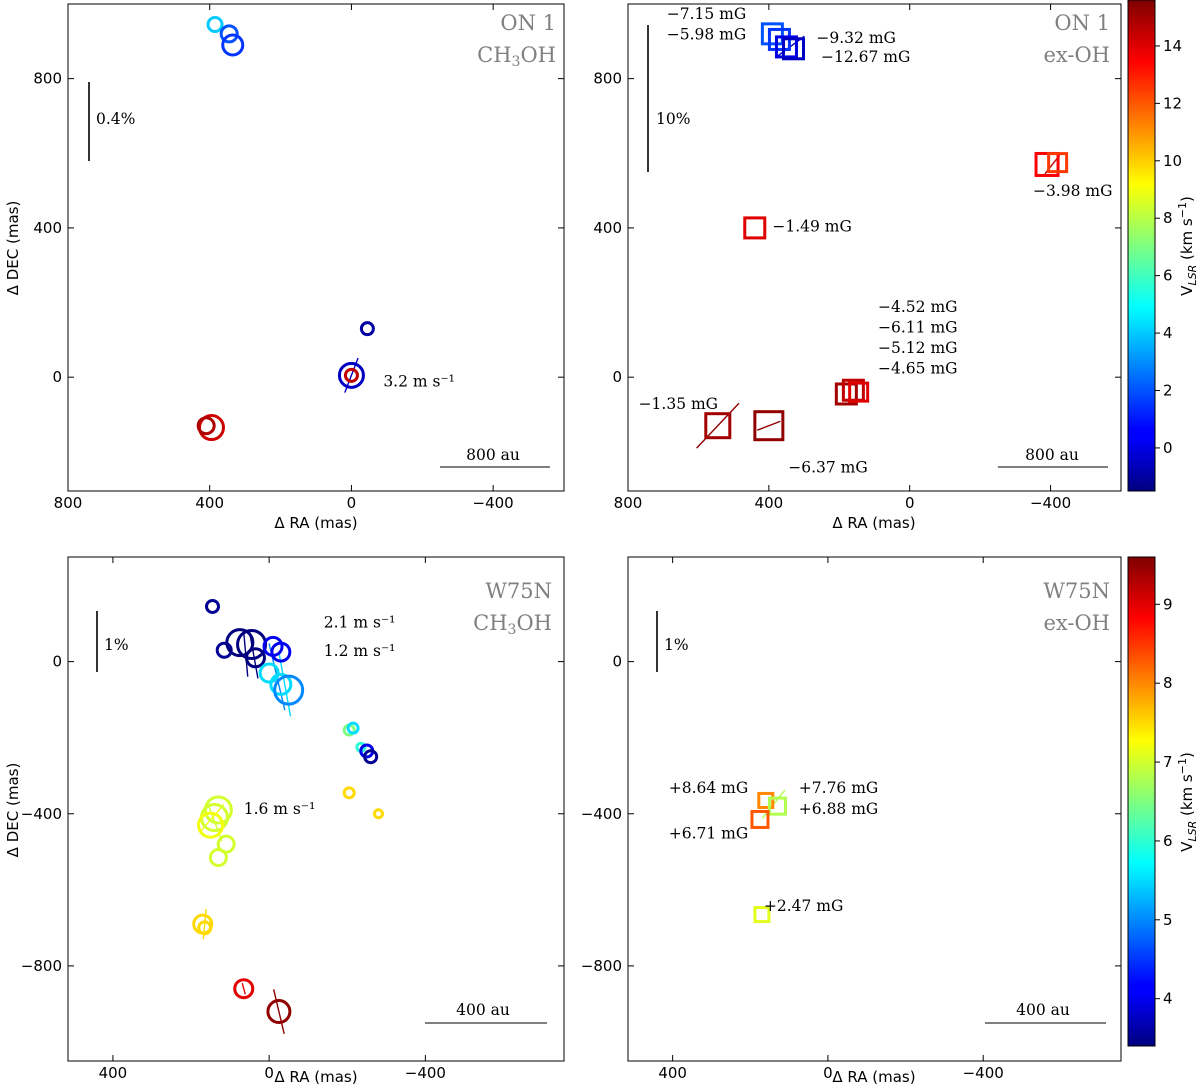  I want to click on annotation-label: +2.47 mG, so click(804, 906).